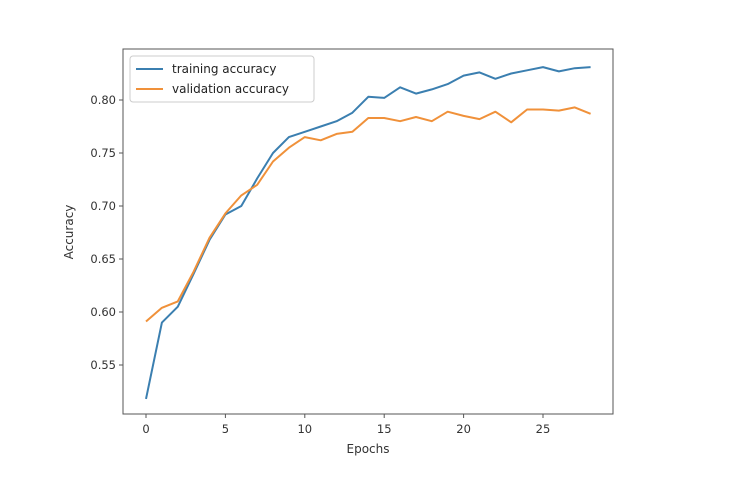 The height and width of the screenshot is (489, 739). Describe the element at coordinates (103, 312) in the screenshot. I see `y-tick-label: 0.60` at that location.